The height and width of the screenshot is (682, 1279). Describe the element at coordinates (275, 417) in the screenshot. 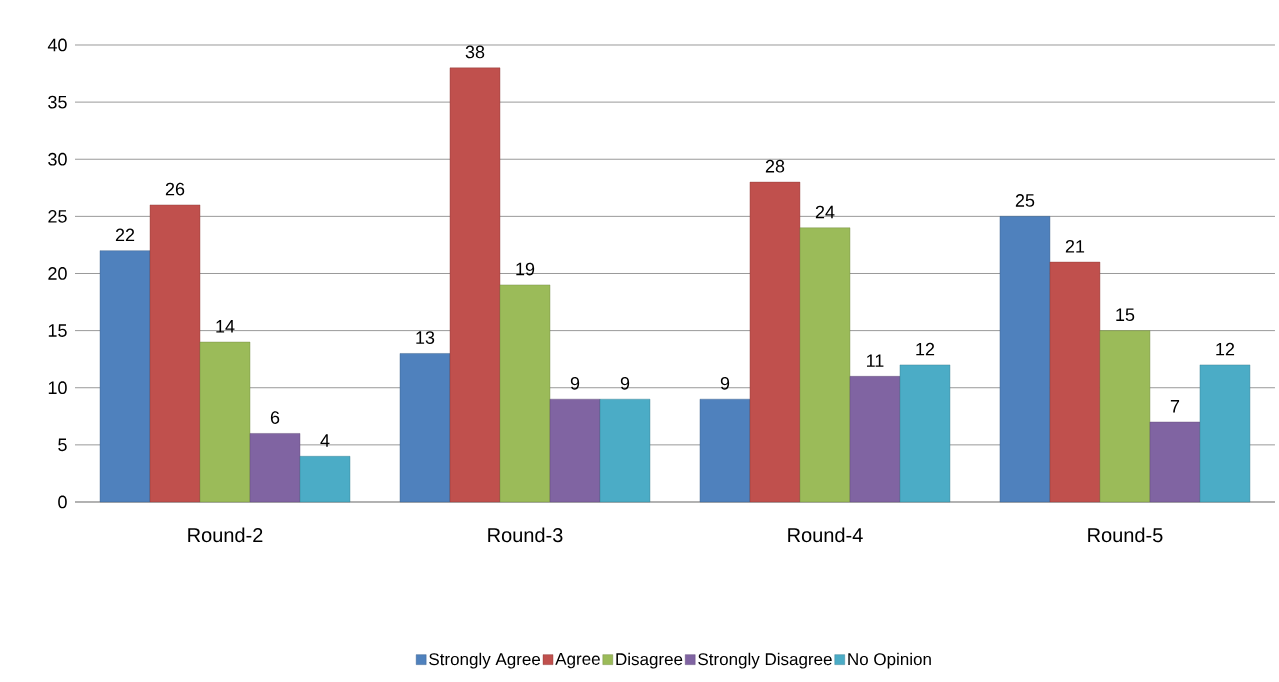

I see `data-label: 6` at that location.